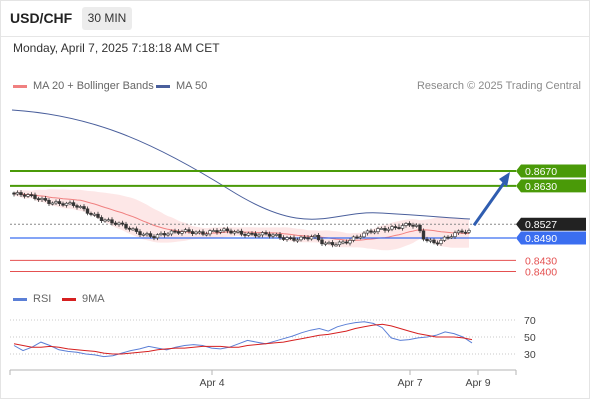  I want to click on bollinger-band-area, so click(241, 220).